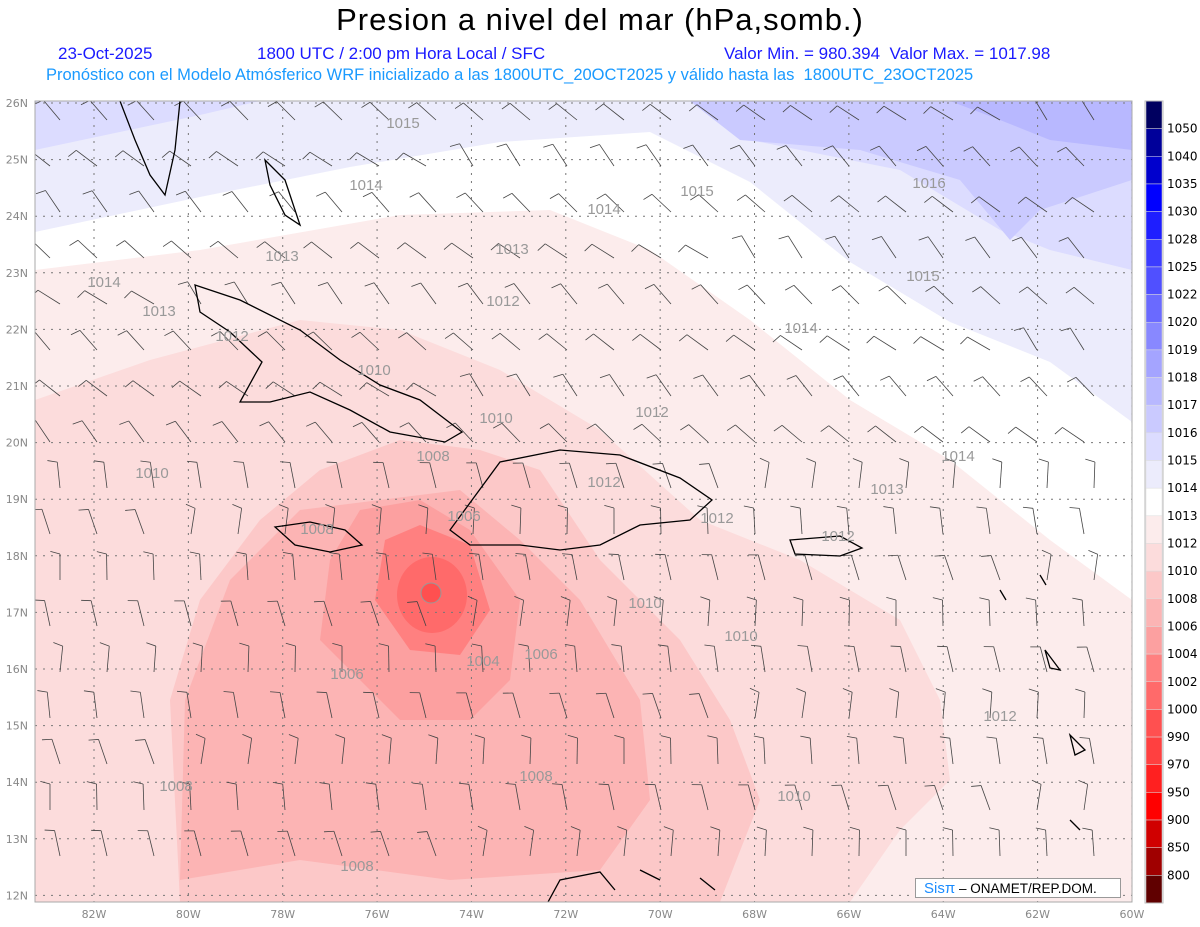  What do you see at coordinates (1182, 571) in the screenshot?
I see `colorbar-label: 1010` at bounding box center [1182, 571].